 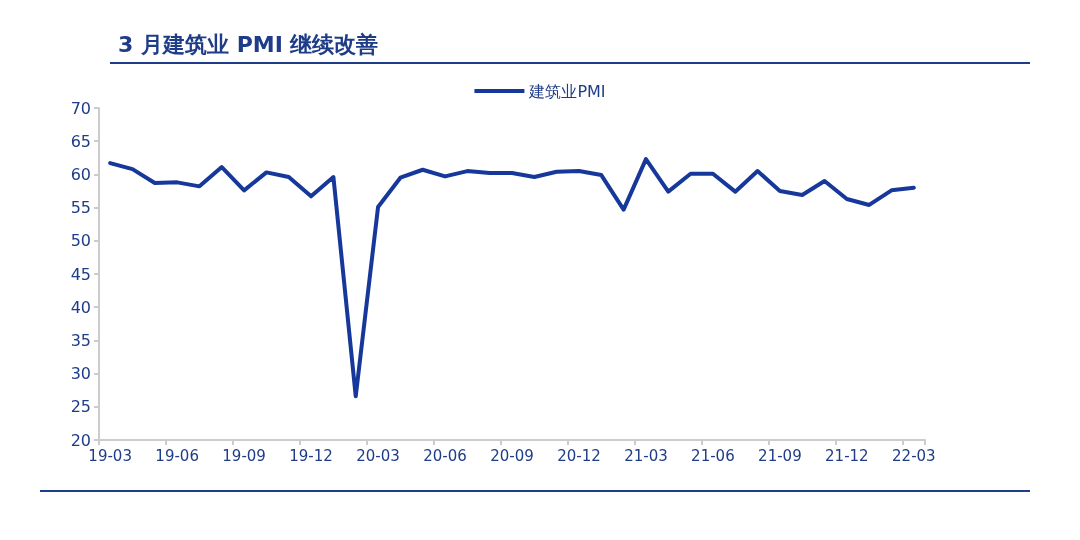 I want to click on x-tick-label: 19-06, so click(x=177, y=455).